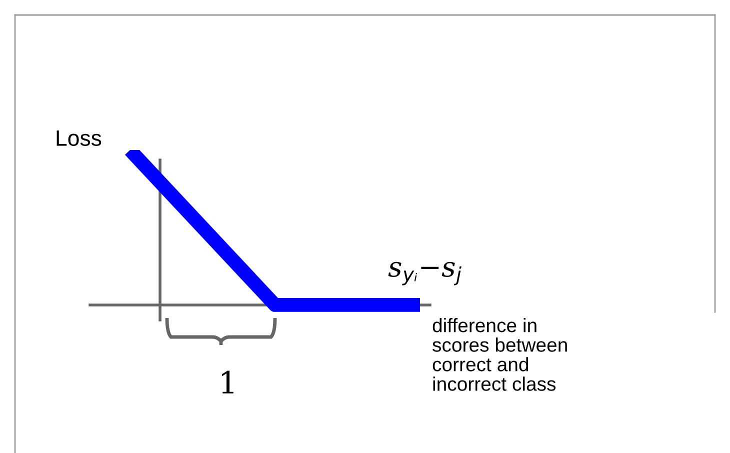 The height and width of the screenshot is (453, 730). Describe the element at coordinates (79, 138) in the screenshot. I see `y-axis-title: Loss` at that location.